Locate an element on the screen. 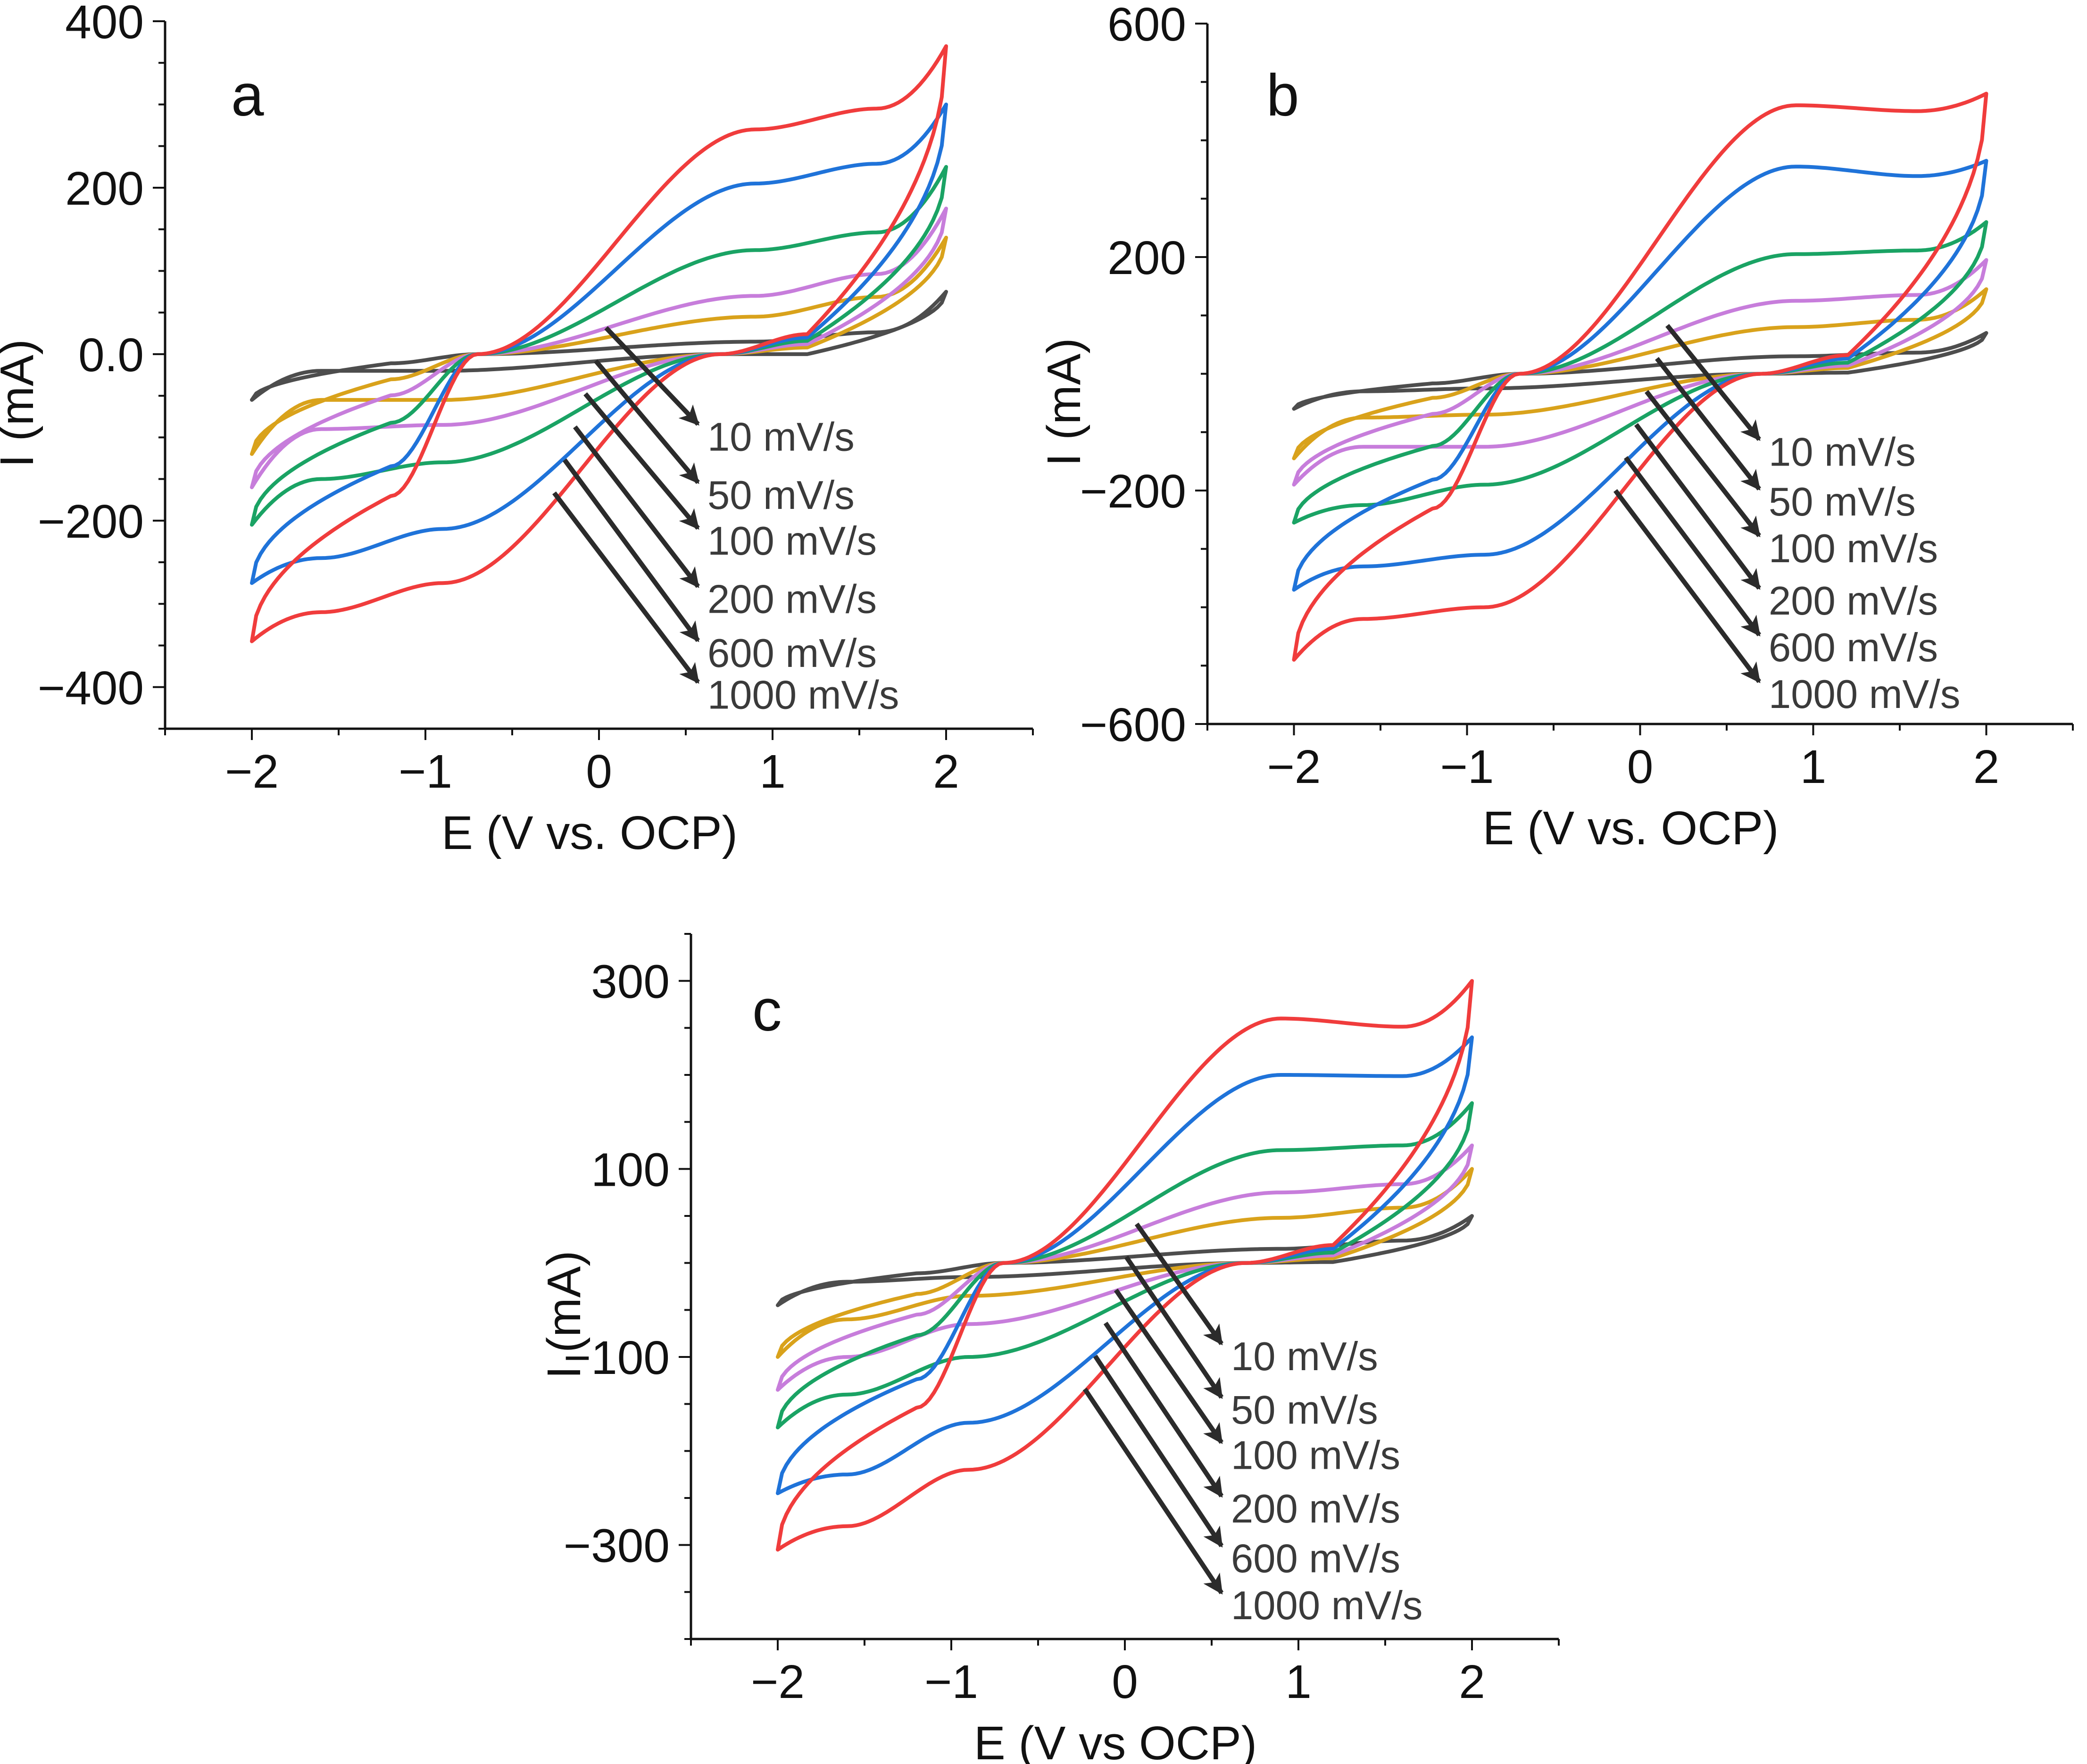 This screenshot has height=1764, width=2087. y-tick-label: 100 is located at coordinates (630, 1170).